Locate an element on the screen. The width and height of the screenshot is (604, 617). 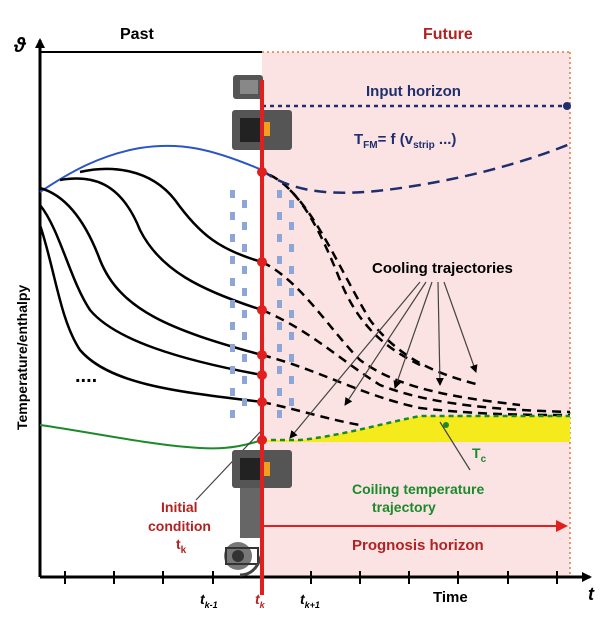
initial-condition-line1: Initial is located at coordinates (179, 507).